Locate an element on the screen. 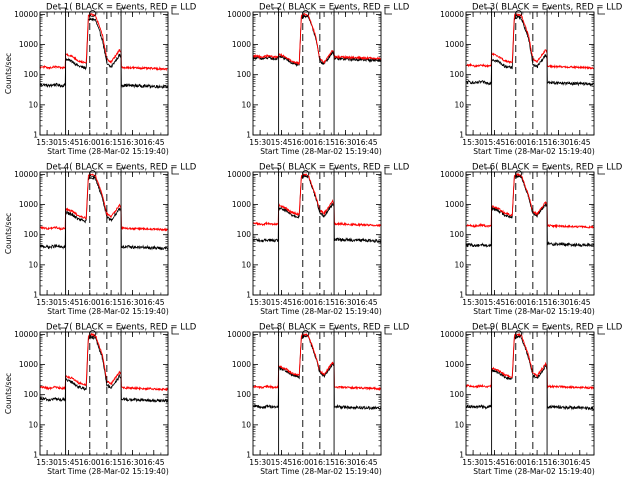 Image resolution: width=640 pixels, height=480 pixels. panel-title: Det 9( BLACK = Events, RED = LLD is located at coordinates (547, 328).